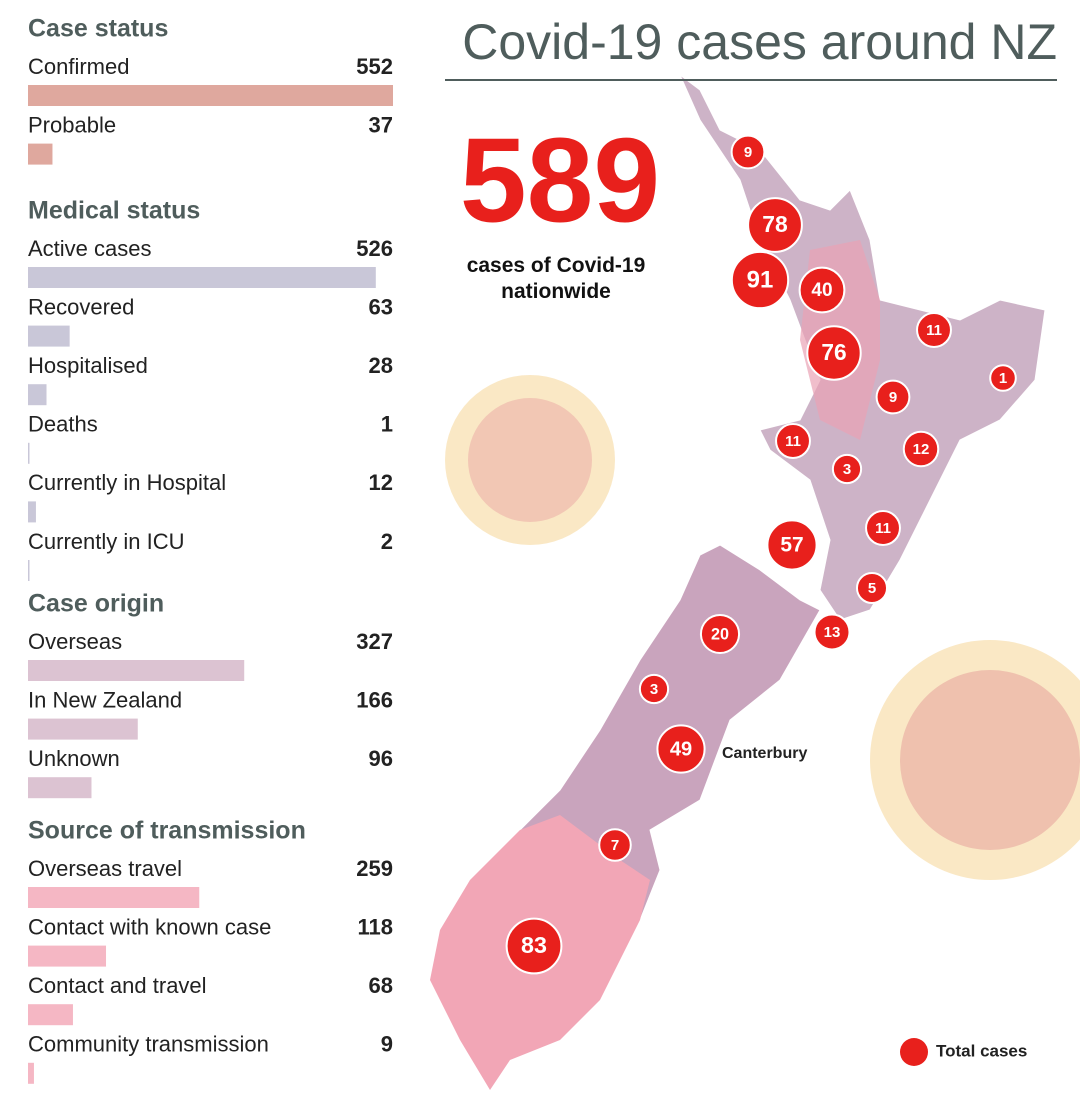  What do you see at coordinates (376, 926) in the screenshot?
I see `row-value: 118` at bounding box center [376, 926].